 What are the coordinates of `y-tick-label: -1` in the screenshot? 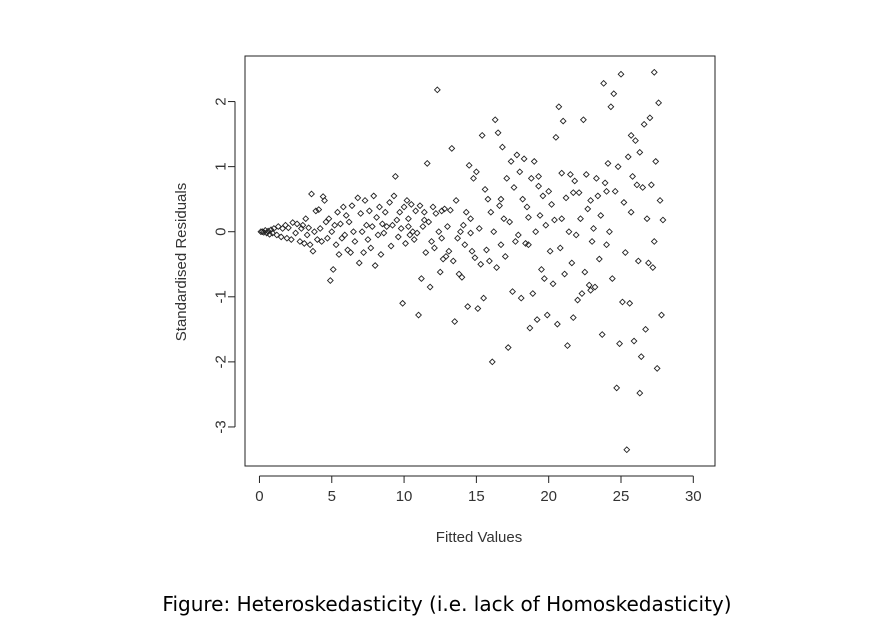 It's located at (221, 296).